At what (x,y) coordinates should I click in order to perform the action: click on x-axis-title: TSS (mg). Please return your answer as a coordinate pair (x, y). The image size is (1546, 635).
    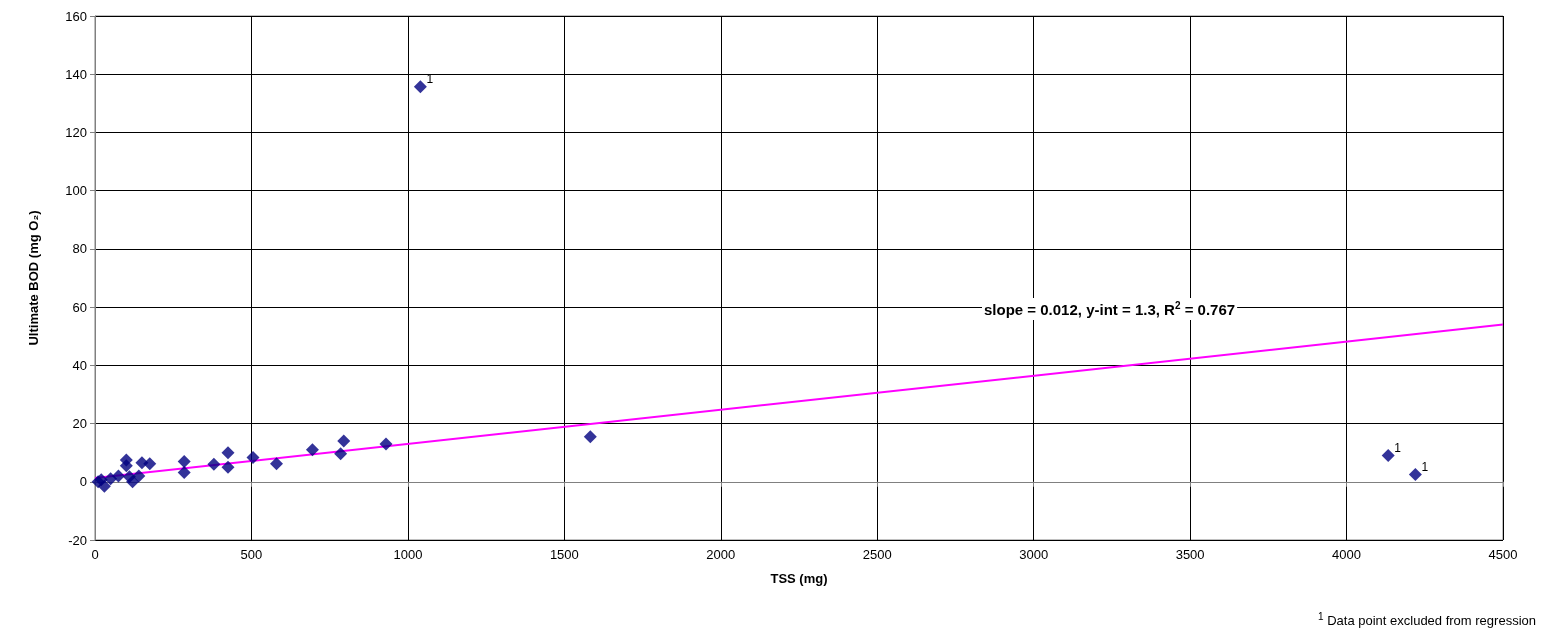
    Looking at the image, I should click on (799, 578).